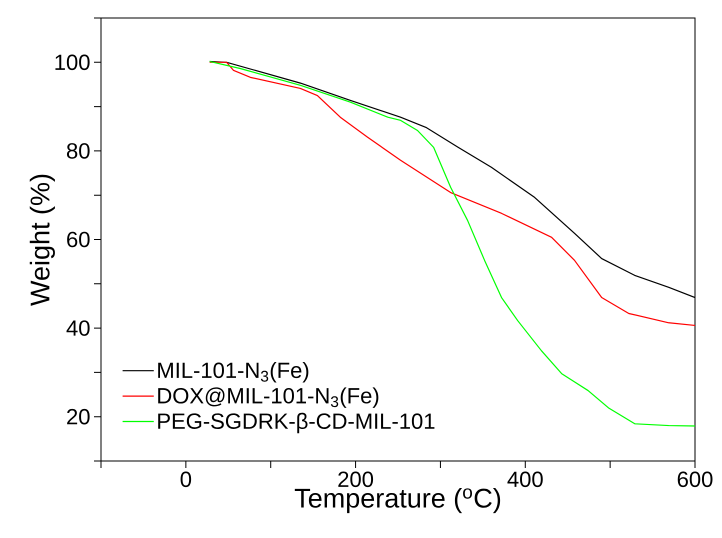 The image size is (722, 538). I want to click on y-tick-label: 20, so click(78, 416).